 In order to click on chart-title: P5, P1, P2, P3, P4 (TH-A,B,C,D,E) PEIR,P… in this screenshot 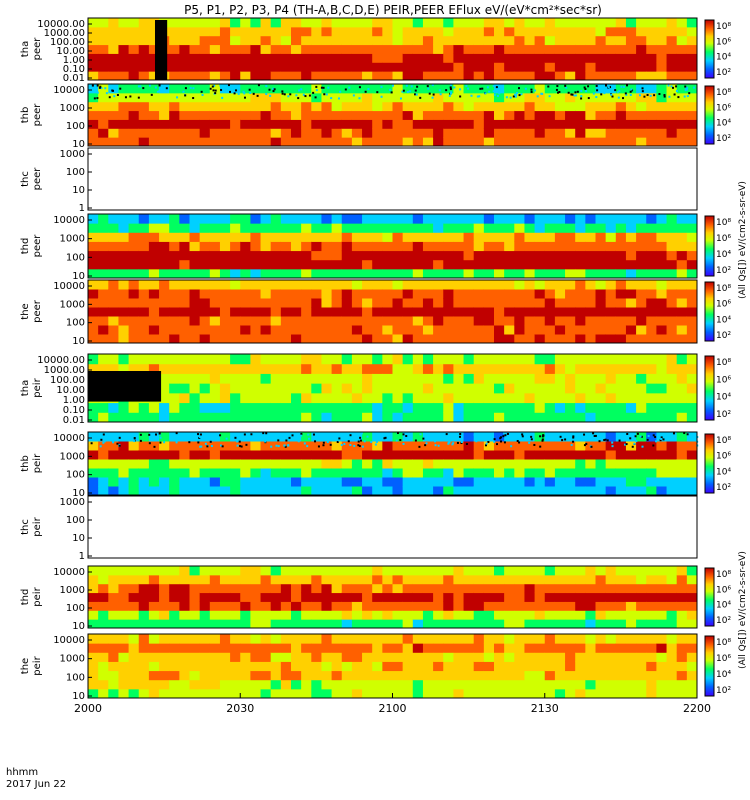, I will do `click(393, 10)`.